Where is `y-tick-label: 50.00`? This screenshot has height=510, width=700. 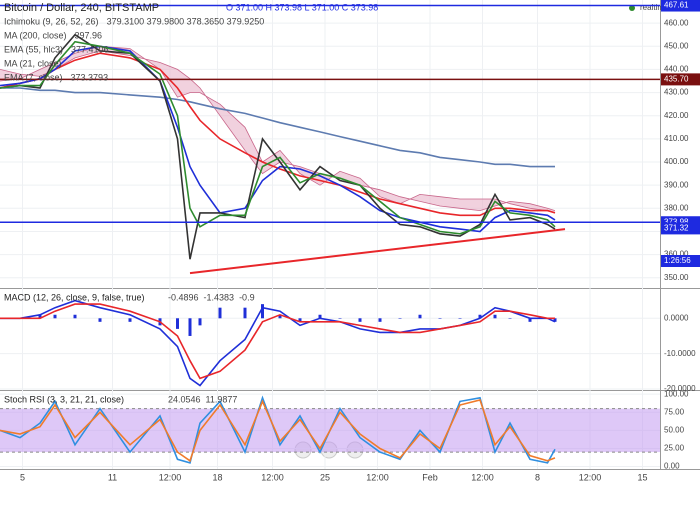 y-tick-label: 50.00 is located at coordinates (674, 429).